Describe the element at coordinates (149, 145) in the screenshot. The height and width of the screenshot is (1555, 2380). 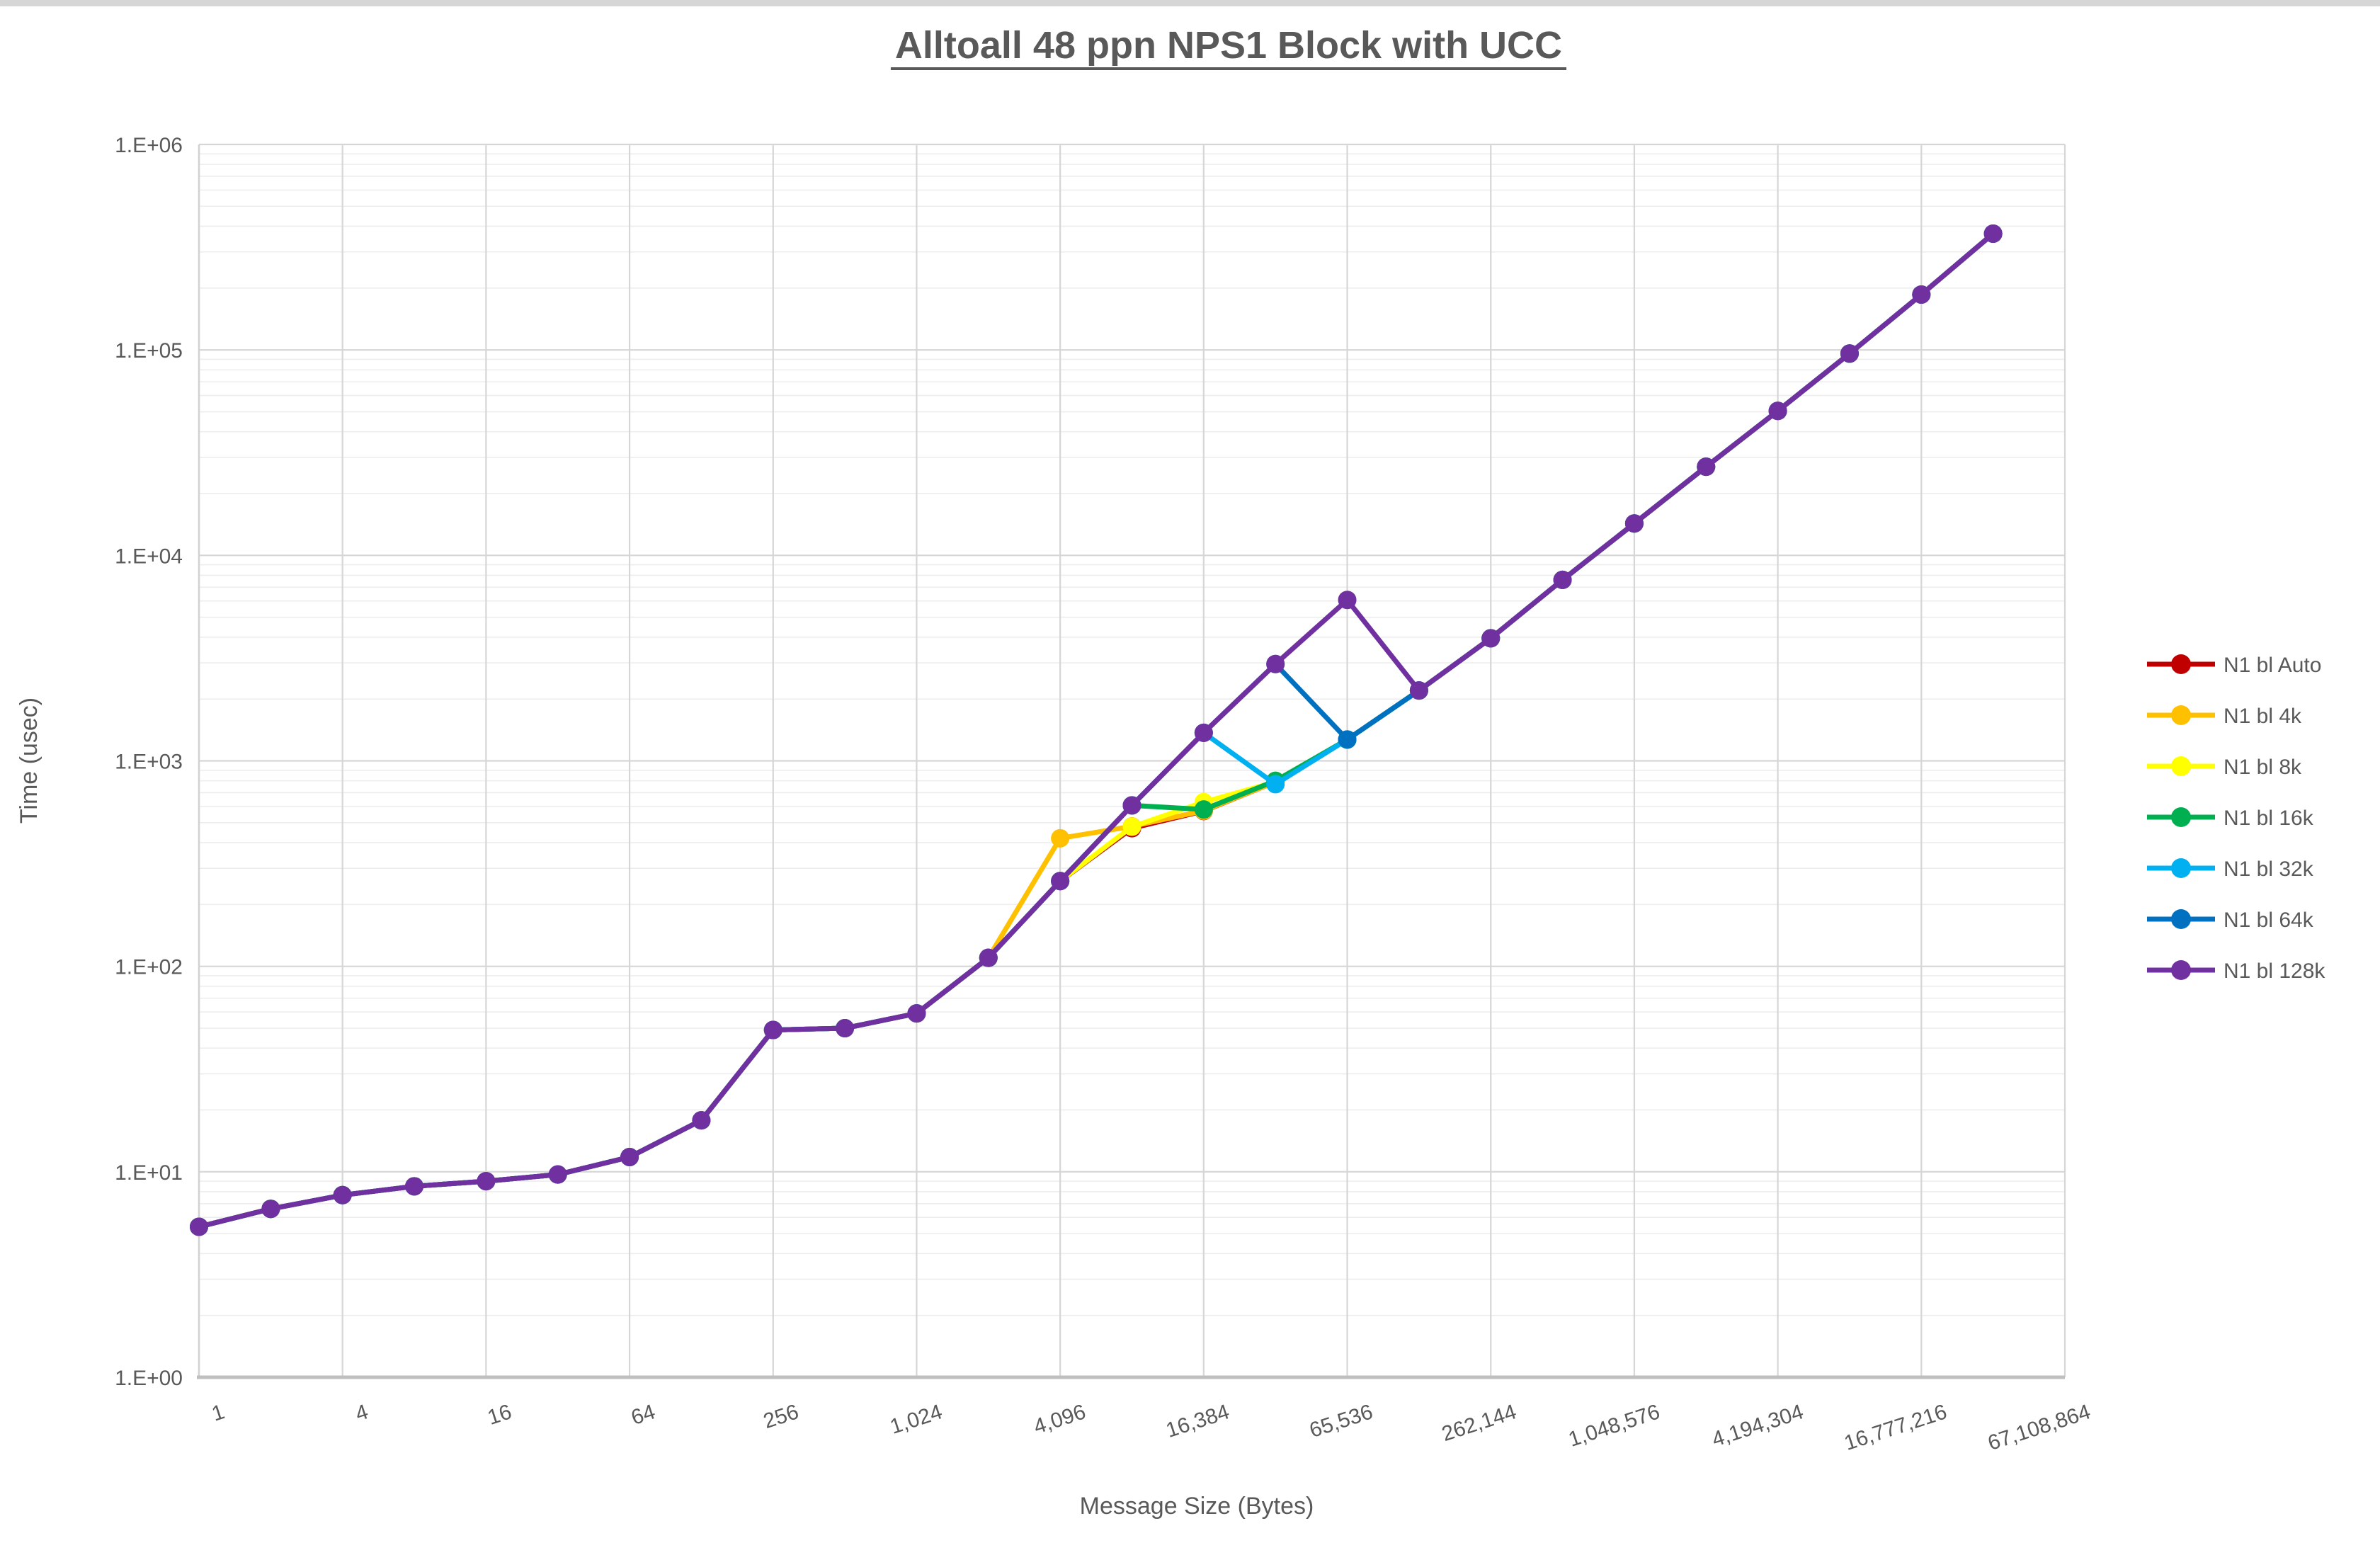
I see `y-tick-label: 1.E+06` at that location.